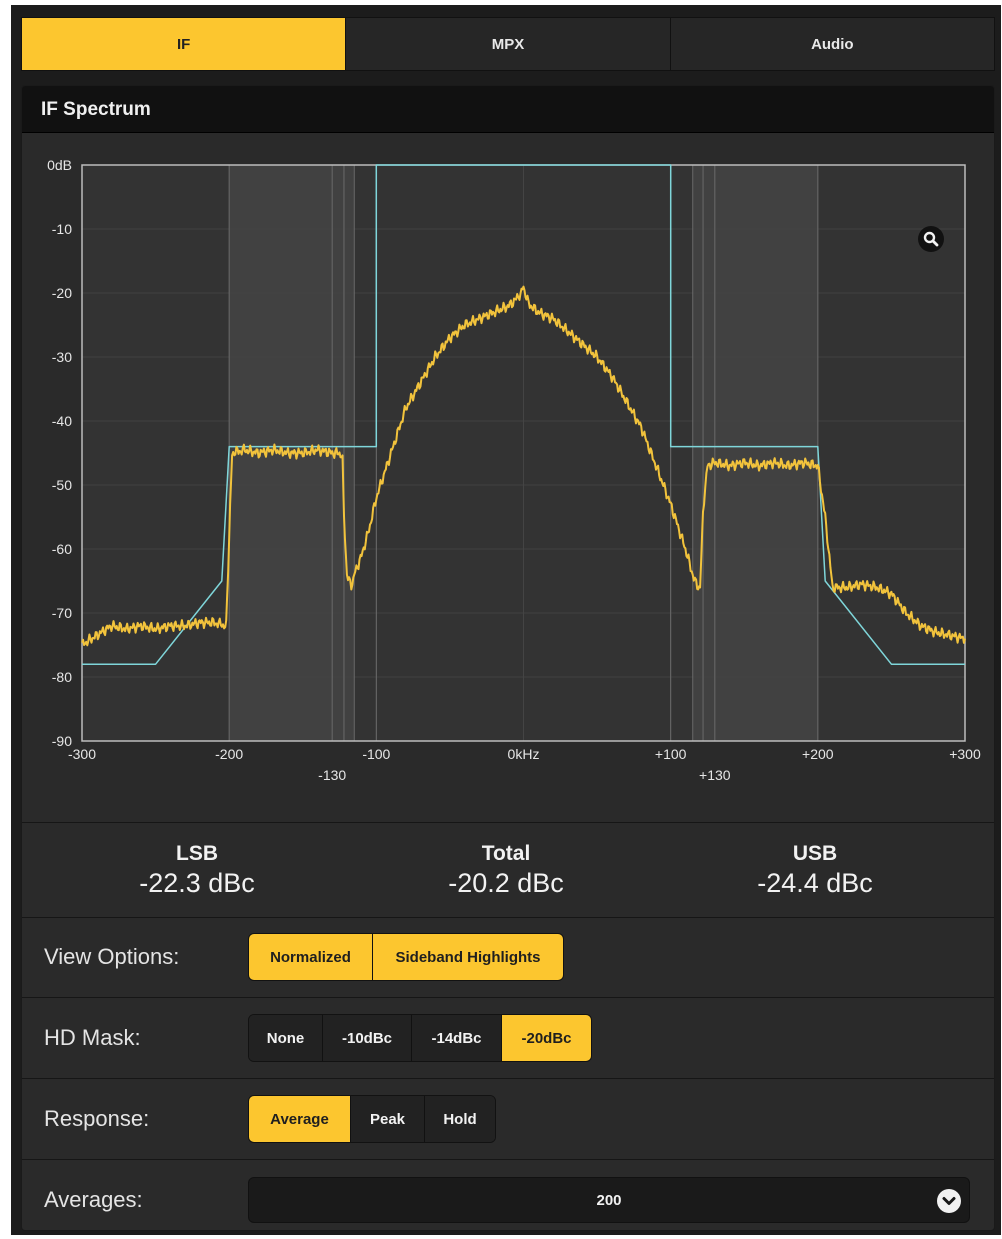 The width and height of the screenshot is (1002, 1239). What do you see at coordinates (97, 1118) in the screenshot?
I see `response-label: Response:` at bounding box center [97, 1118].